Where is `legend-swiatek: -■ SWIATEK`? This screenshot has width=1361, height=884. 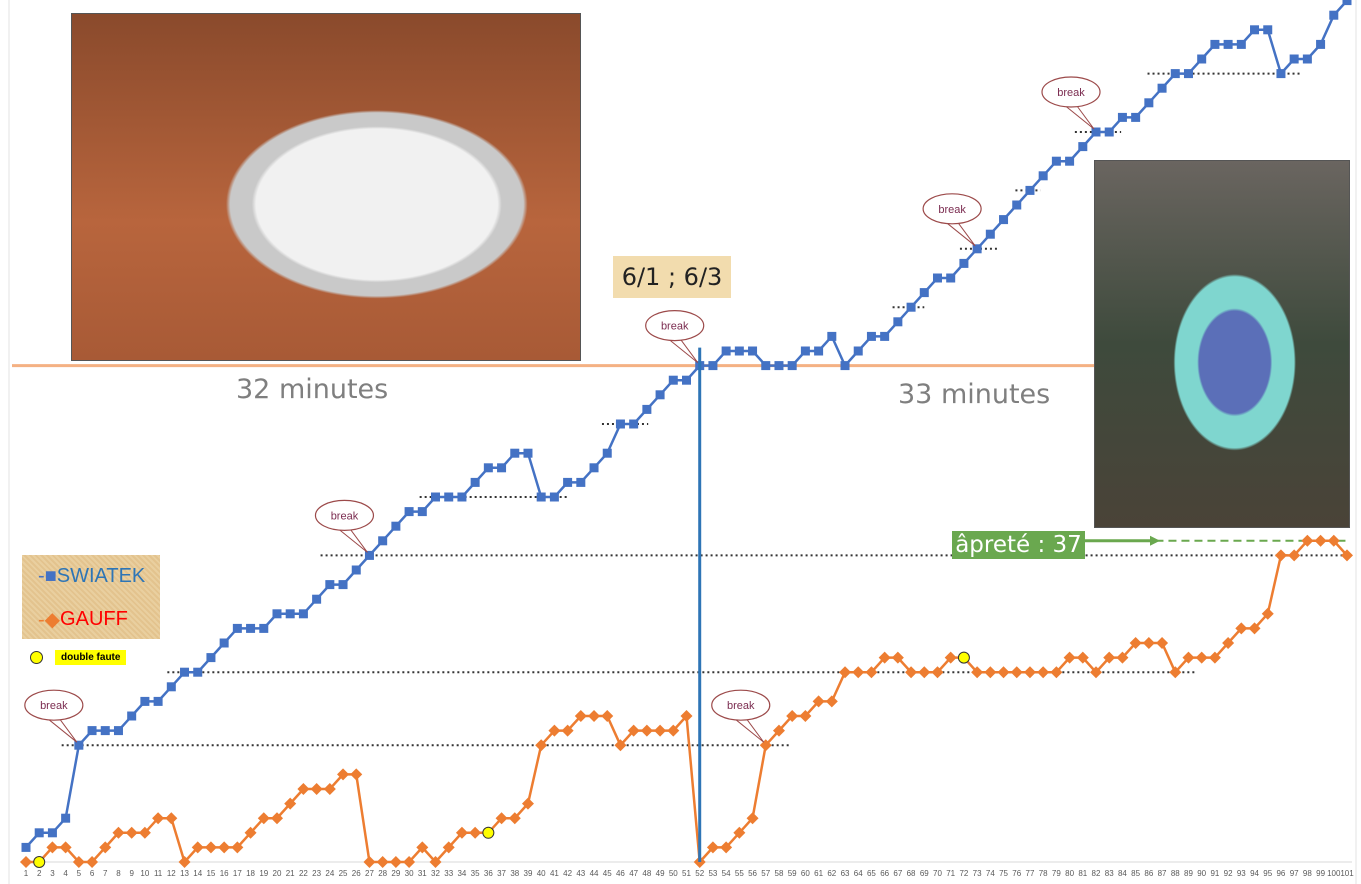
legend-swiatek: -■ SWIATEK is located at coordinates (91, 576).